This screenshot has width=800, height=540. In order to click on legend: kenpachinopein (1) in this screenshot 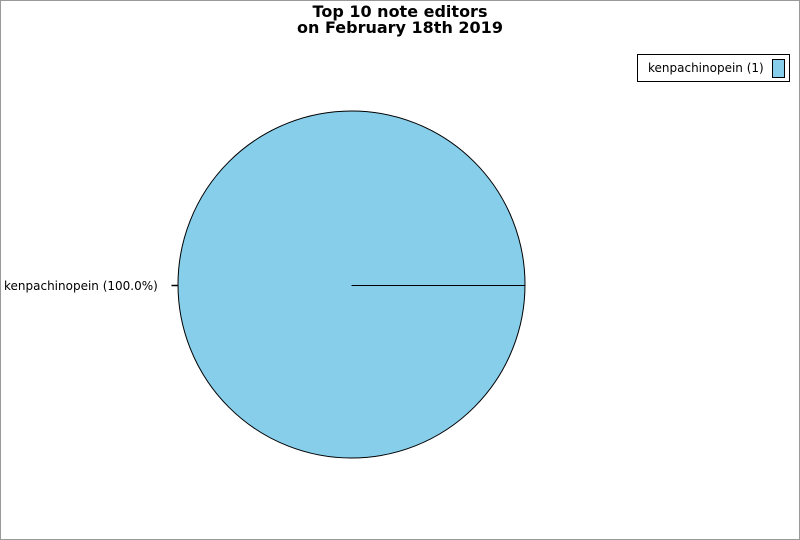, I will do `click(713, 68)`.